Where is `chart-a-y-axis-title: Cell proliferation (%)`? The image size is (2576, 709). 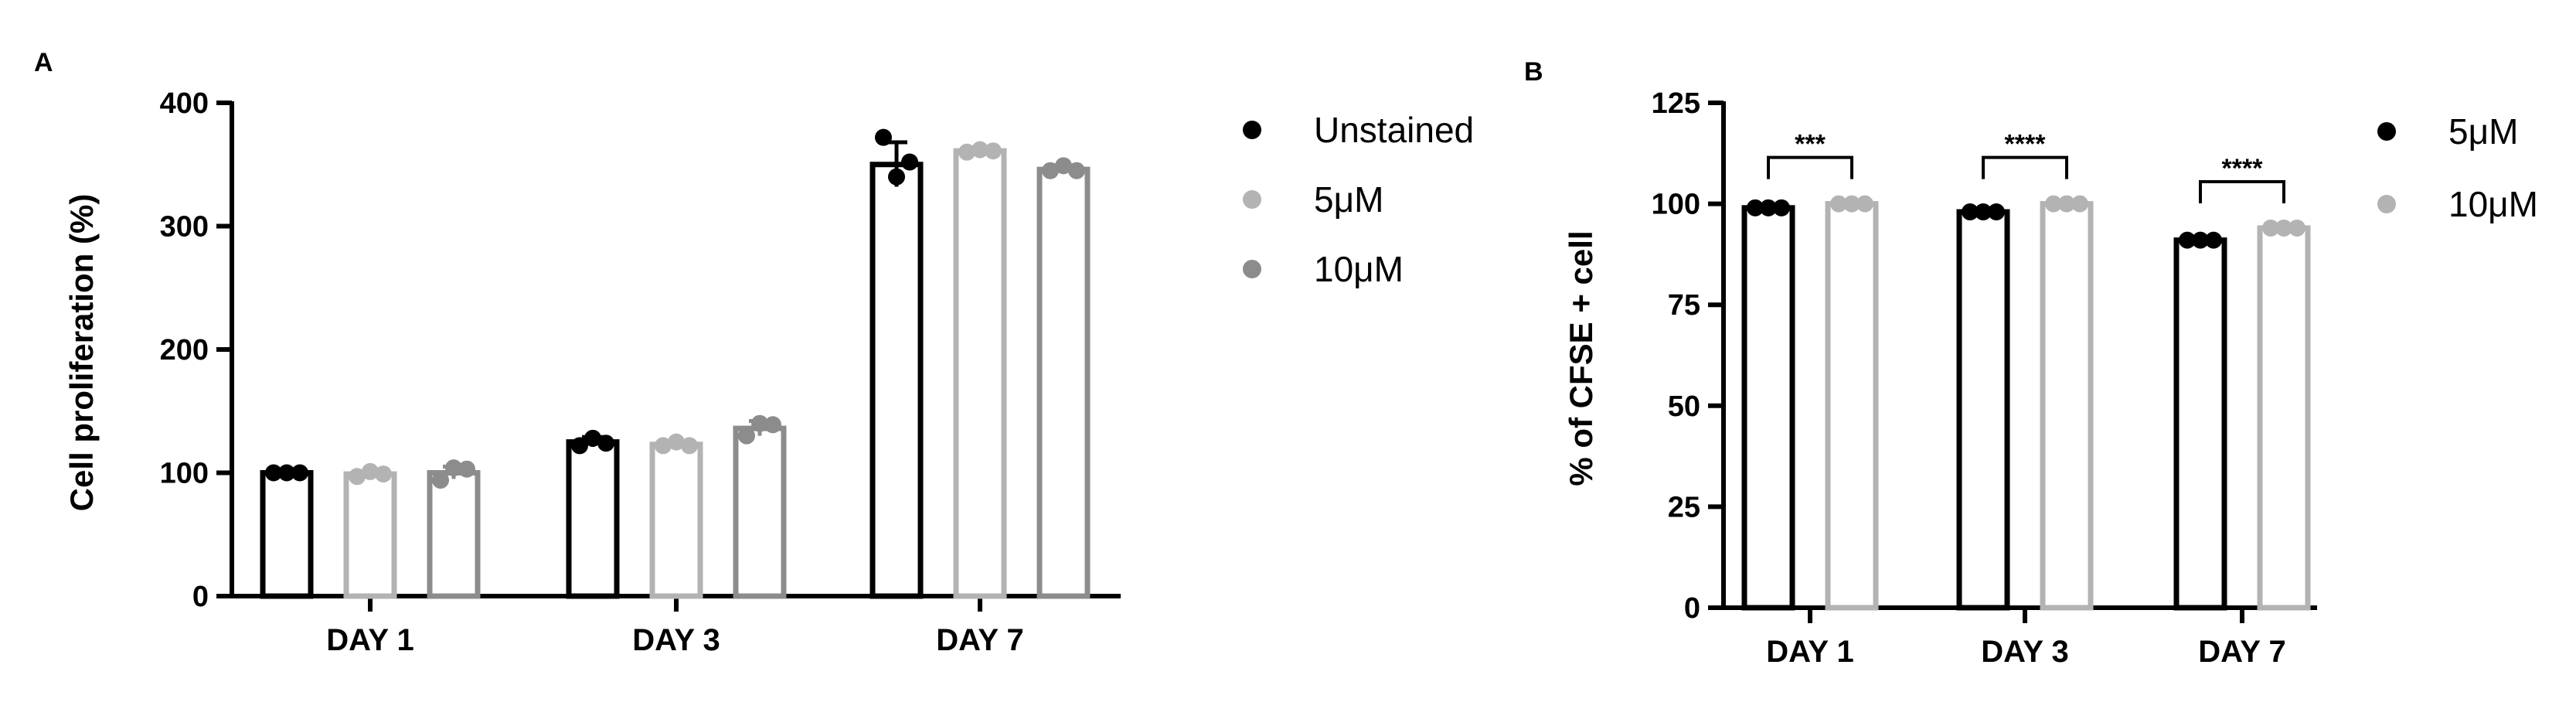
chart-a-y-axis-title: Cell proliferation (%) is located at coordinates (81, 353).